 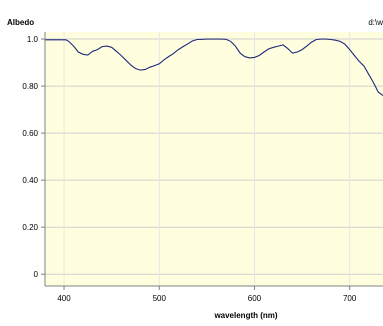 What do you see at coordinates (30, 180) in the screenshot?
I see `y-tick-label: 0.40` at bounding box center [30, 180].